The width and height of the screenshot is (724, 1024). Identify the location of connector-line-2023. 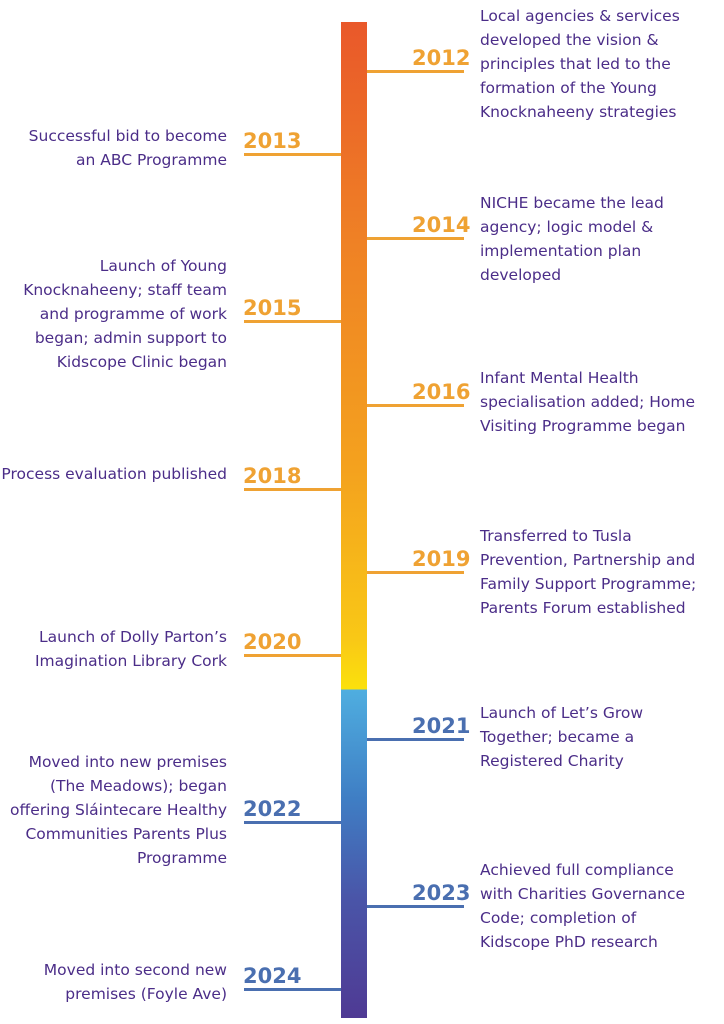
(415, 906).